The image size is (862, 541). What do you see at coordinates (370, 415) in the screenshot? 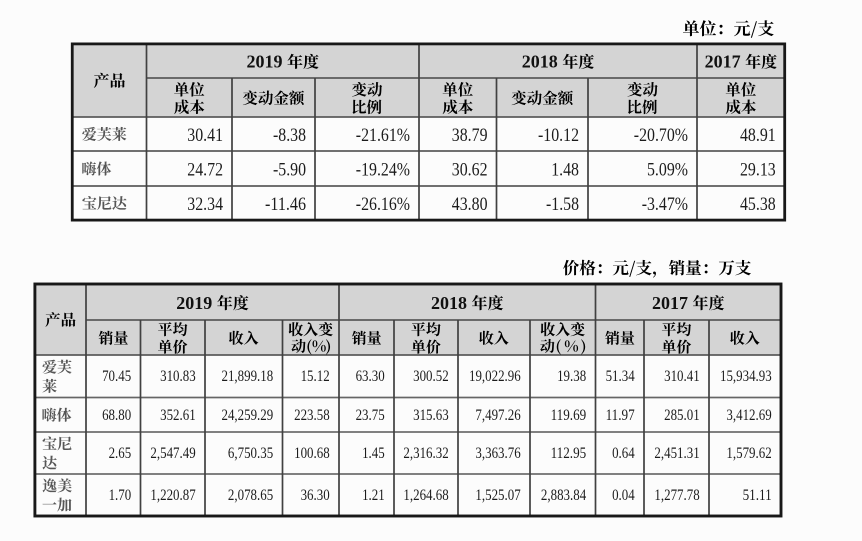
I see `svg-text: 23.75` at bounding box center [370, 415].